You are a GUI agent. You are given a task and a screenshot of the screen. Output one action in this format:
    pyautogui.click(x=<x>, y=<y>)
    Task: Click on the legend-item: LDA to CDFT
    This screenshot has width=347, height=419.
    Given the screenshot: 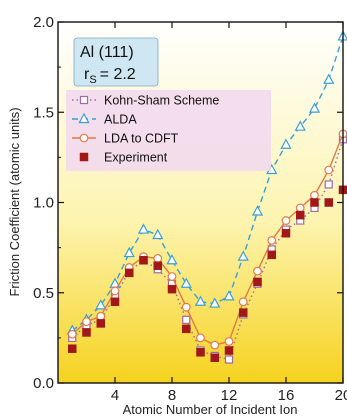 What is the action you would take?
    pyautogui.click(x=125, y=139)
    